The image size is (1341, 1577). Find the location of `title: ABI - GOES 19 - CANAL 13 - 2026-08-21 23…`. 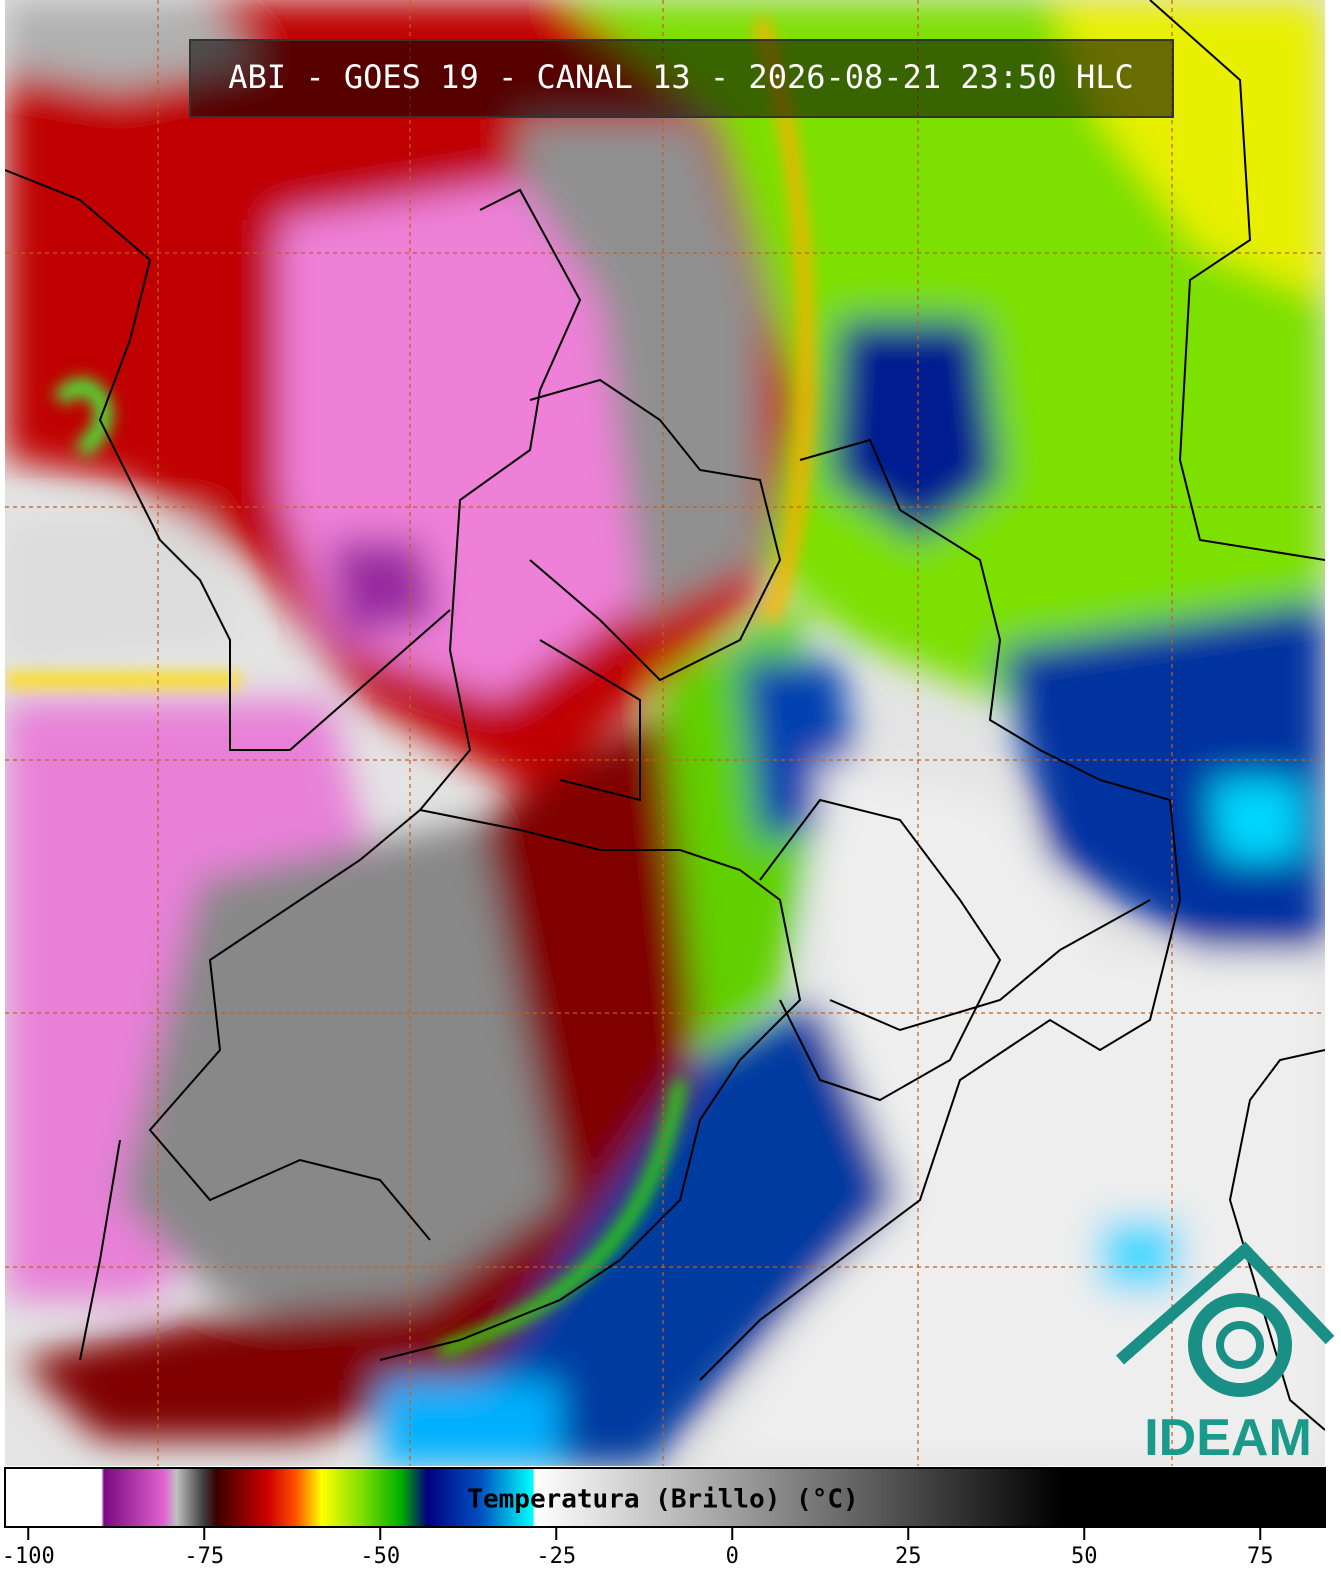

title: ABI - GOES 19 - CANAL 13 - 2026-08-21 23… is located at coordinates (680, 77).